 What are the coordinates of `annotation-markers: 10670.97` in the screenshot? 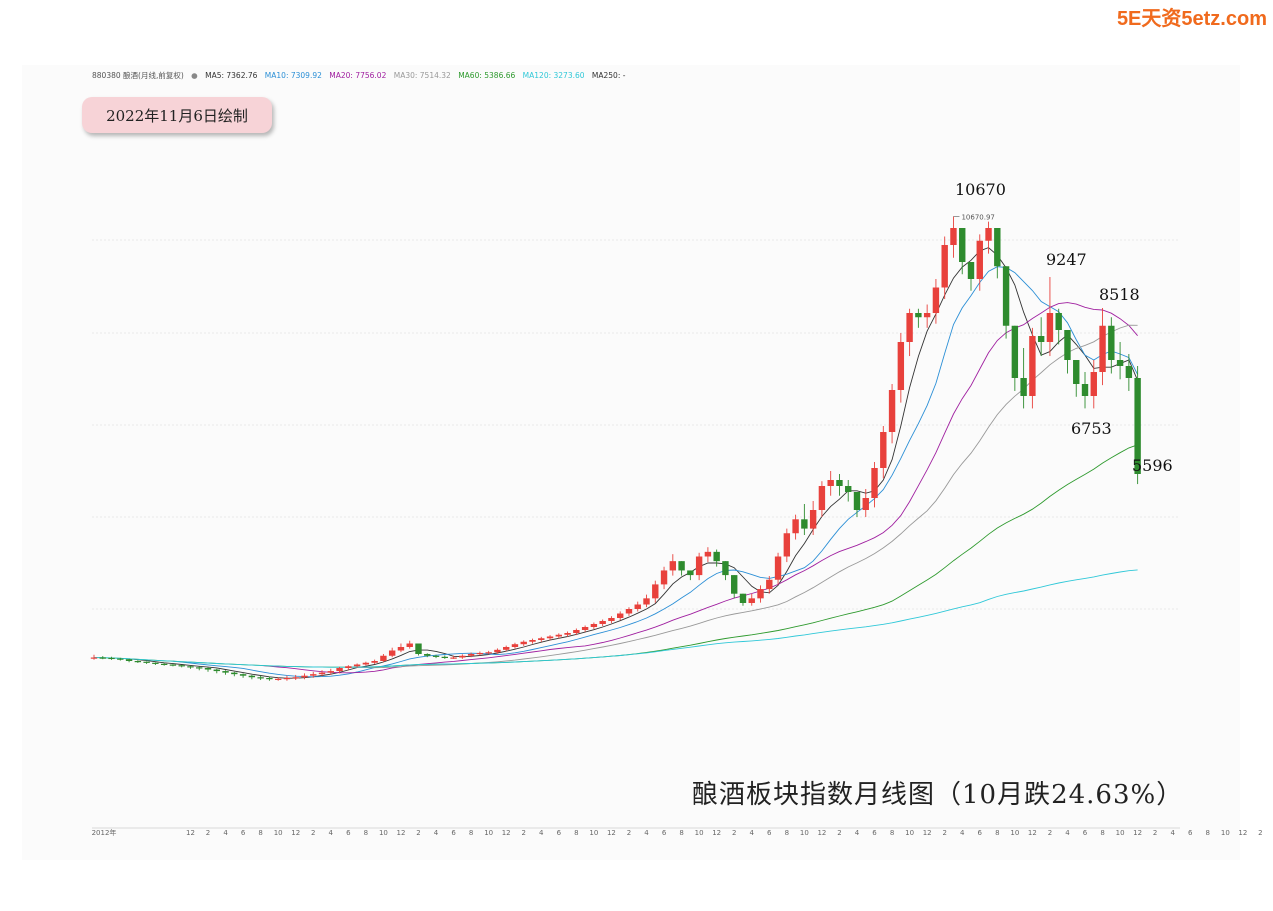 It's located at (974, 218).